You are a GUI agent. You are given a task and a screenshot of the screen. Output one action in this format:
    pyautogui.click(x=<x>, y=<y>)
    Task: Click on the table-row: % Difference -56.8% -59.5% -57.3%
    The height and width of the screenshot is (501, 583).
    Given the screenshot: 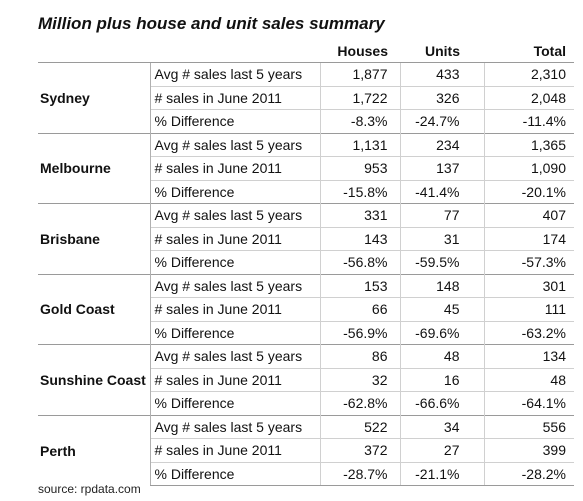 What is the action you would take?
    pyautogui.click(x=306, y=262)
    